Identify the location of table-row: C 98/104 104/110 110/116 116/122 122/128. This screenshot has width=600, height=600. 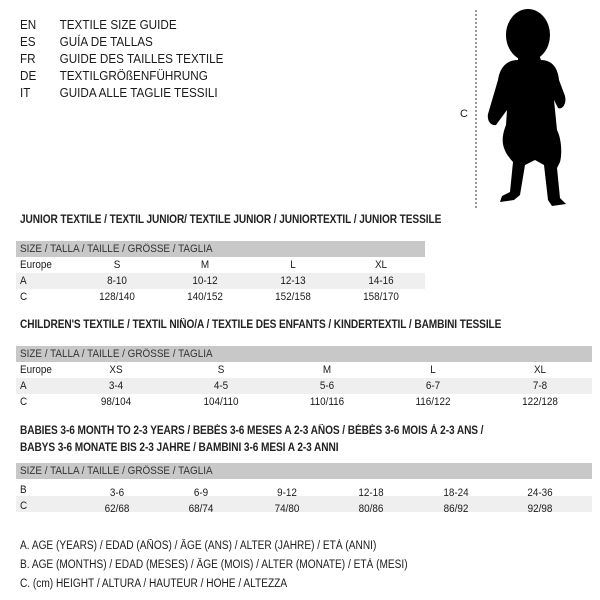
(304, 402).